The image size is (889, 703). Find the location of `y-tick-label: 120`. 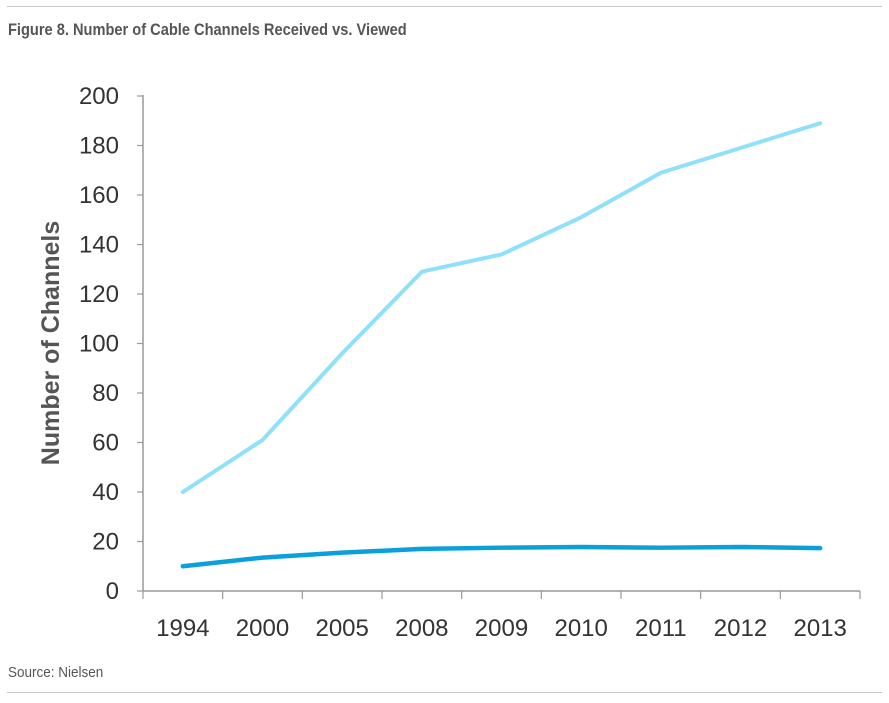

y-tick-label: 120 is located at coordinates (99, 294).